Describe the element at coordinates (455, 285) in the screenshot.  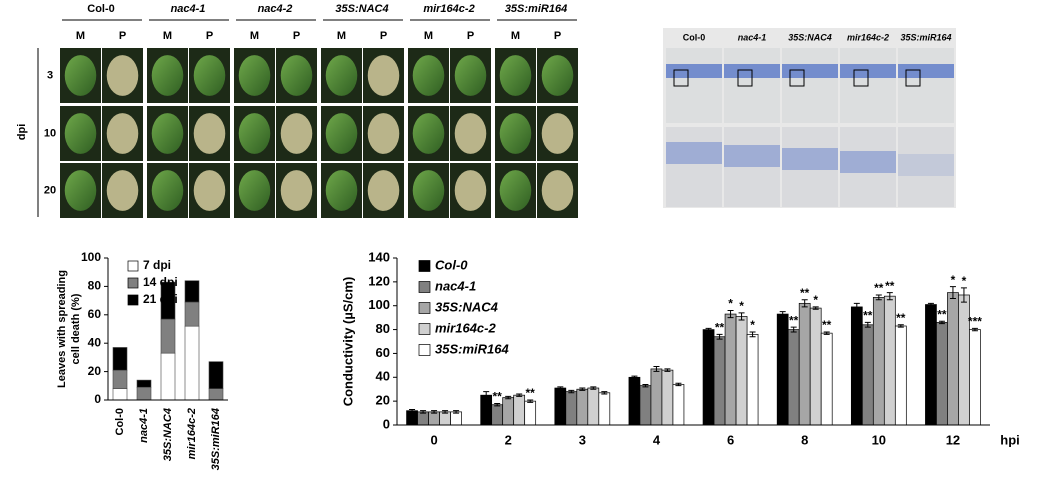
I see `legend-label: nac4-1` at that location.